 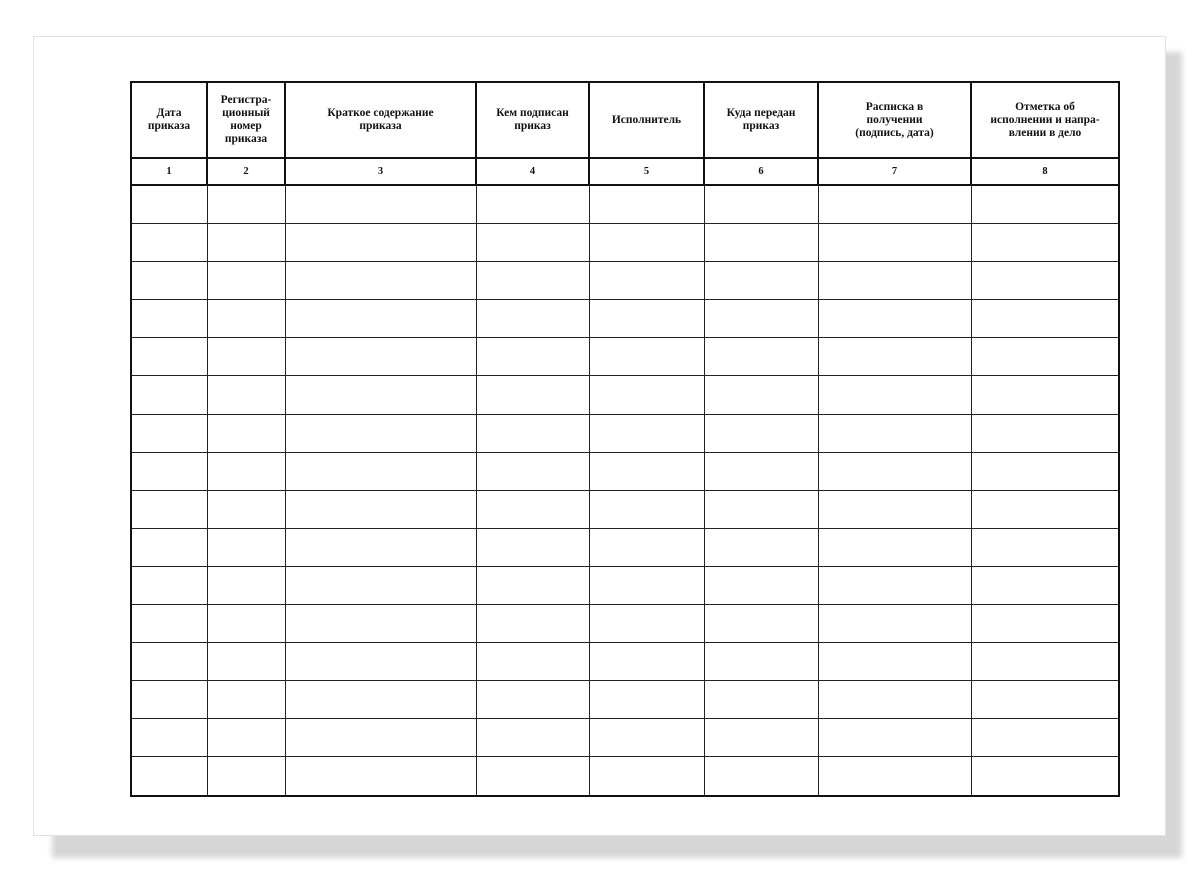 I want to click on column-number: 7, so click(x=894, y=171).